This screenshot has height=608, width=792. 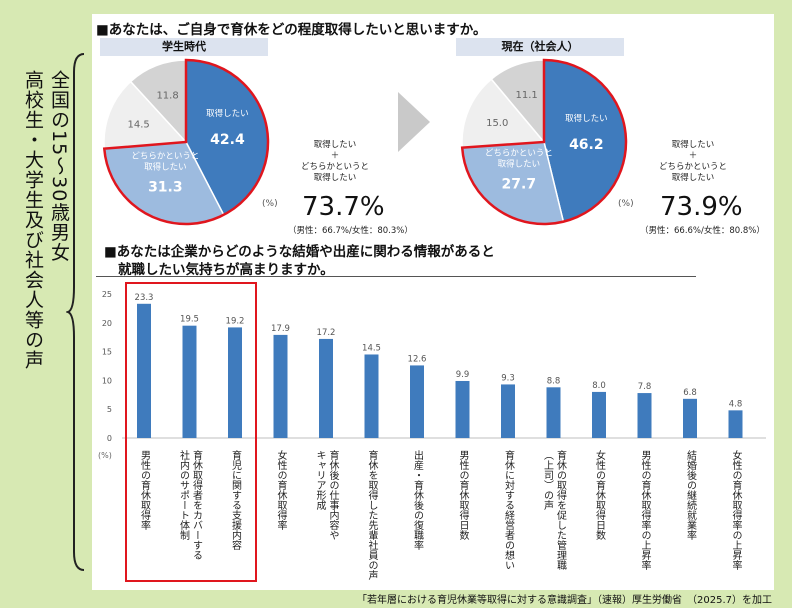 I want to click on bar-value-label: 8.0, so click(x=599, y=386).